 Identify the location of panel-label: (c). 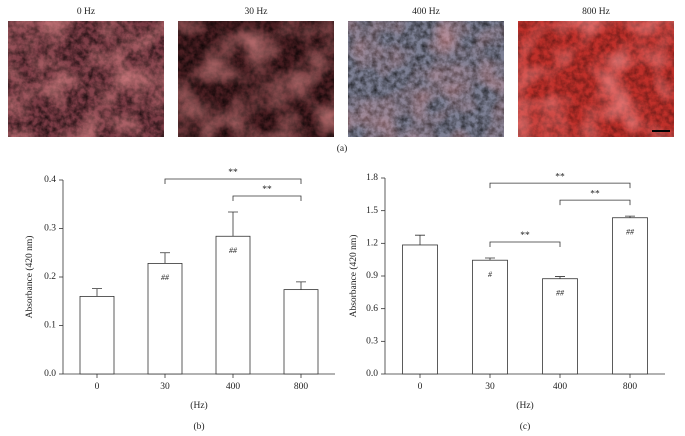
(525, 426).